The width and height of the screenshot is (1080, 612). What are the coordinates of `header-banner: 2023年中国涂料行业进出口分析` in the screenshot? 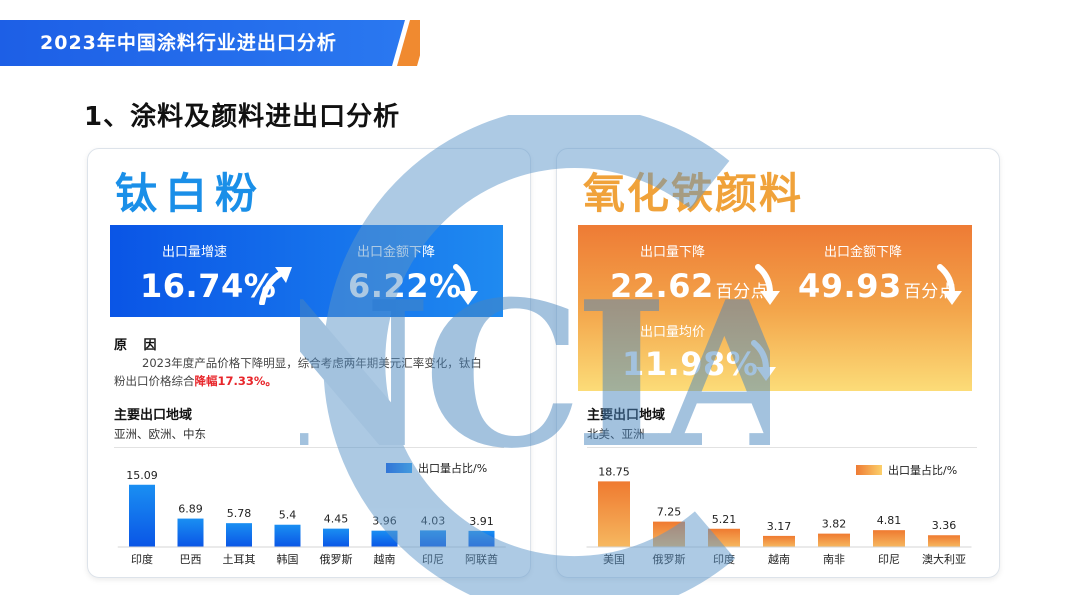 It's located at (210, 43).